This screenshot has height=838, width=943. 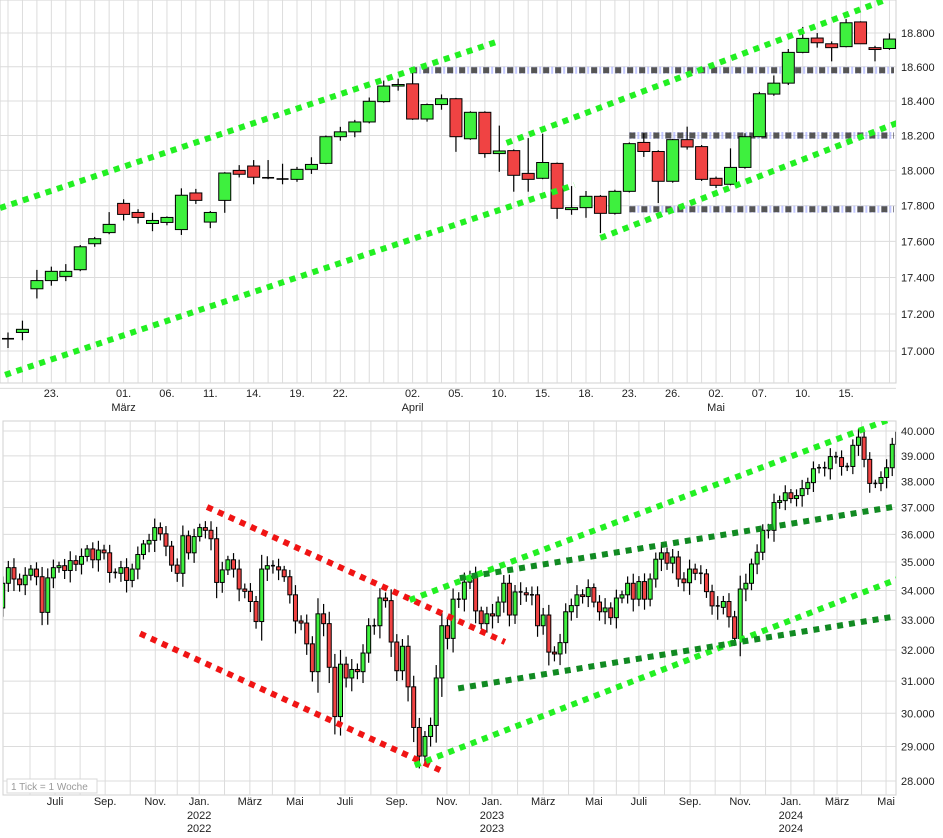 What do you see at coordinates (918, 242) in the screenshot?
I see `y-tick-label: 17.600` at bounding box center [918, 242].